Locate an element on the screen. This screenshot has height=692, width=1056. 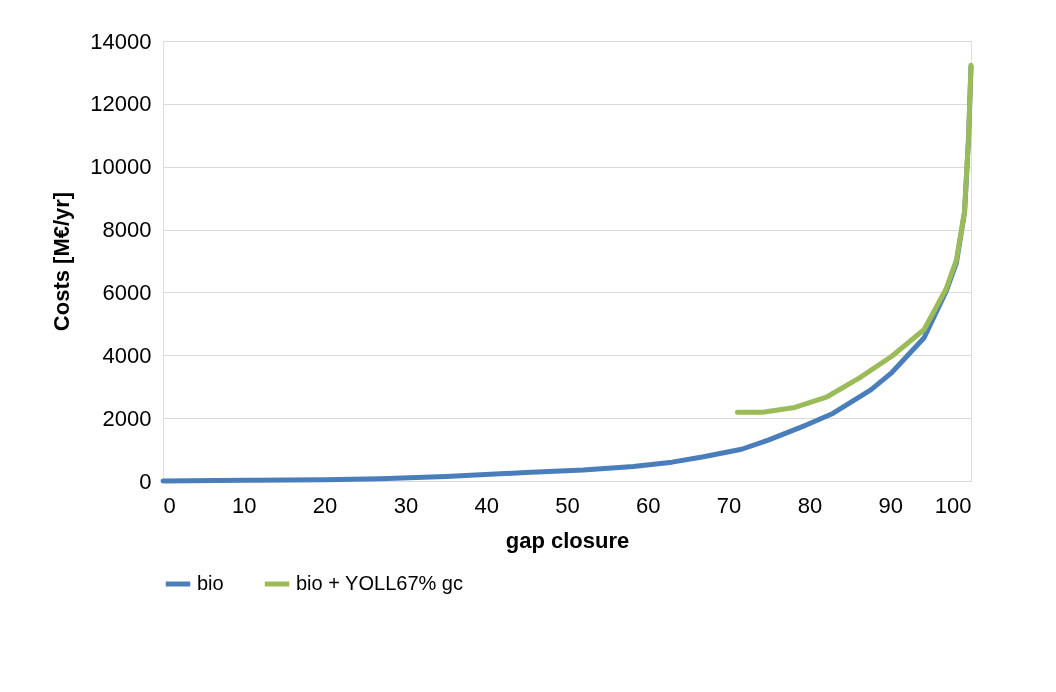
legend-label: bio is located at coordinates (210, 583).